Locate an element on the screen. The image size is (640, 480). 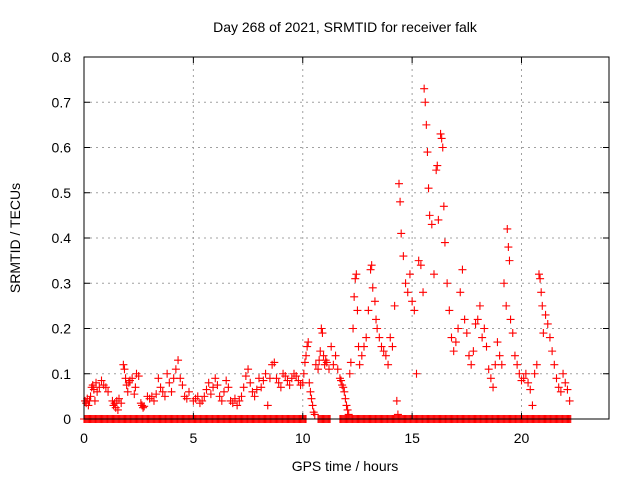
y-tick-label: 0.2 is located at coordinates (62, 329).